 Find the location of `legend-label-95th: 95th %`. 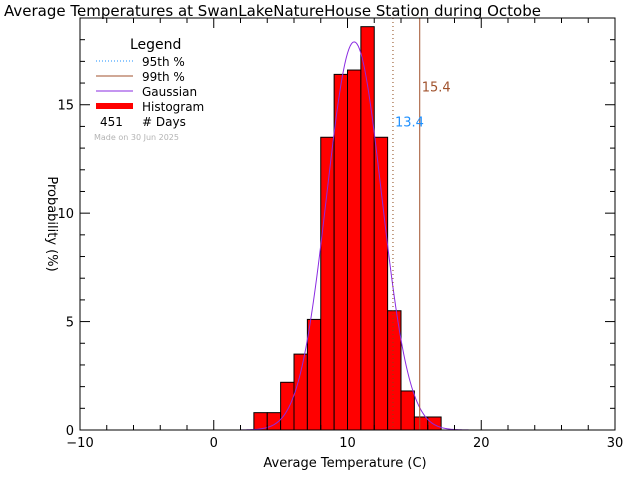

legend-label-95th: 95th % is located at coordinates (163, 62).